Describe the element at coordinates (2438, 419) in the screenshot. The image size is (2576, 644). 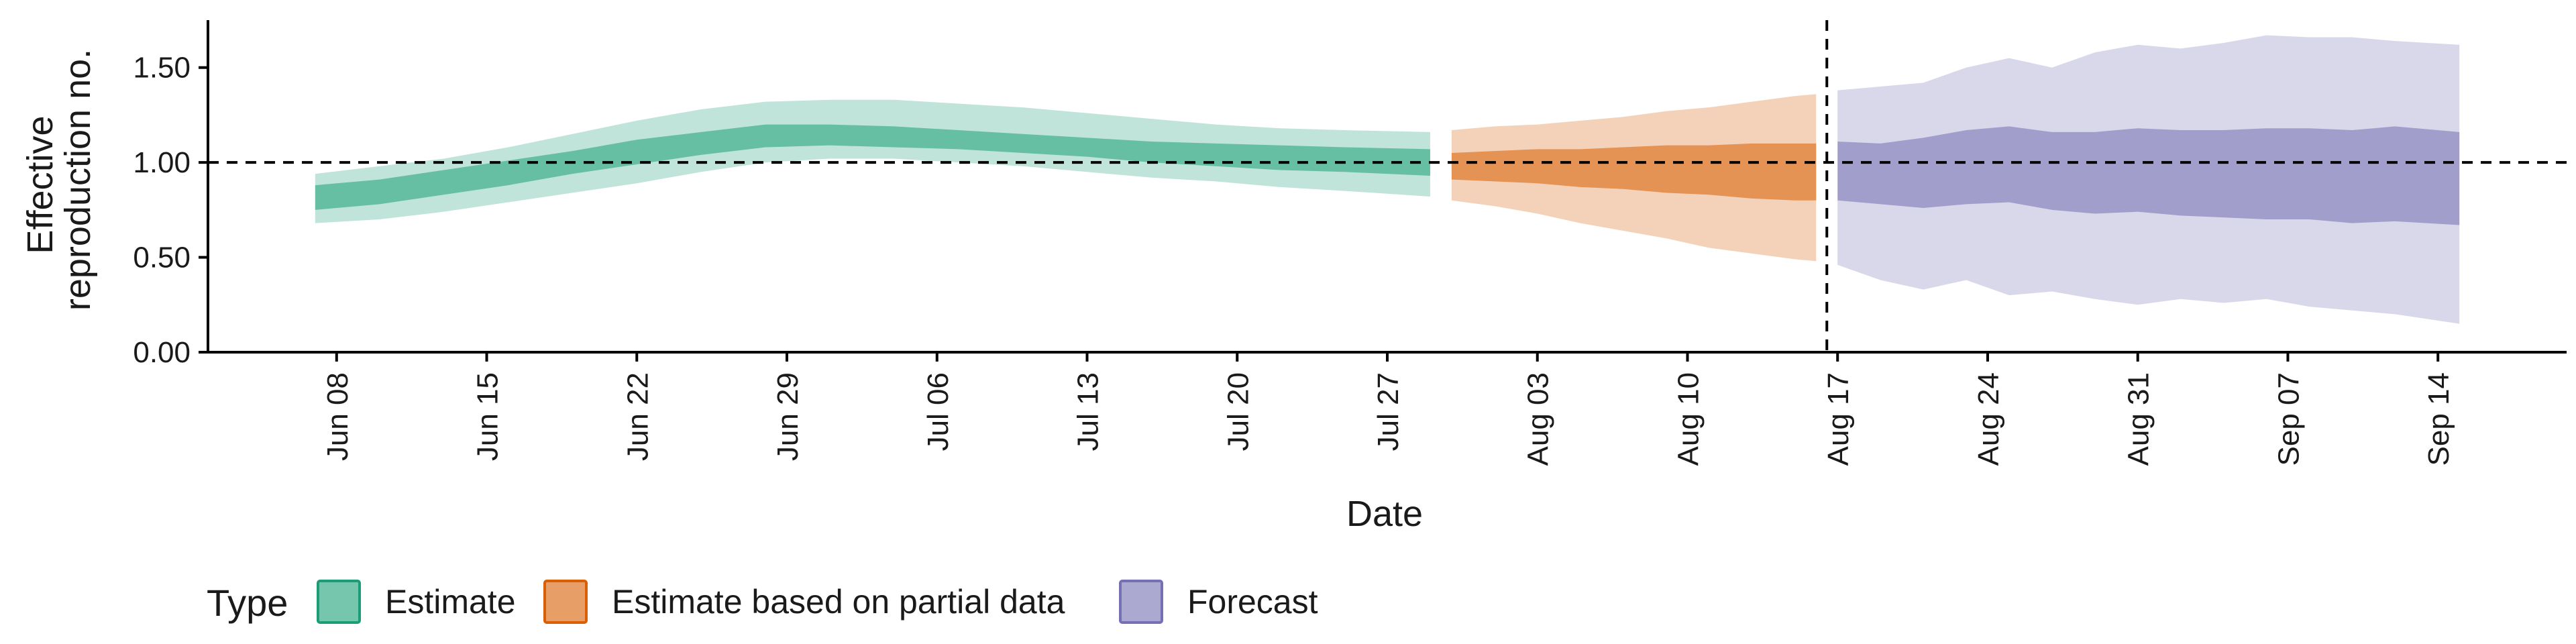
I see `x-tick-label: Sep 14` at that location.